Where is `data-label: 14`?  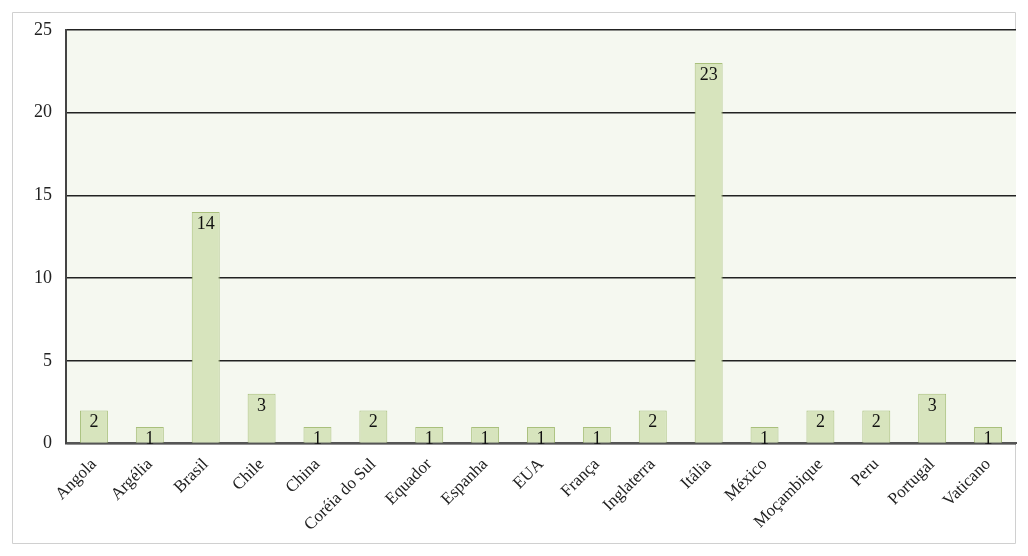 data-label: 14 is located at coordinates (205, 222).